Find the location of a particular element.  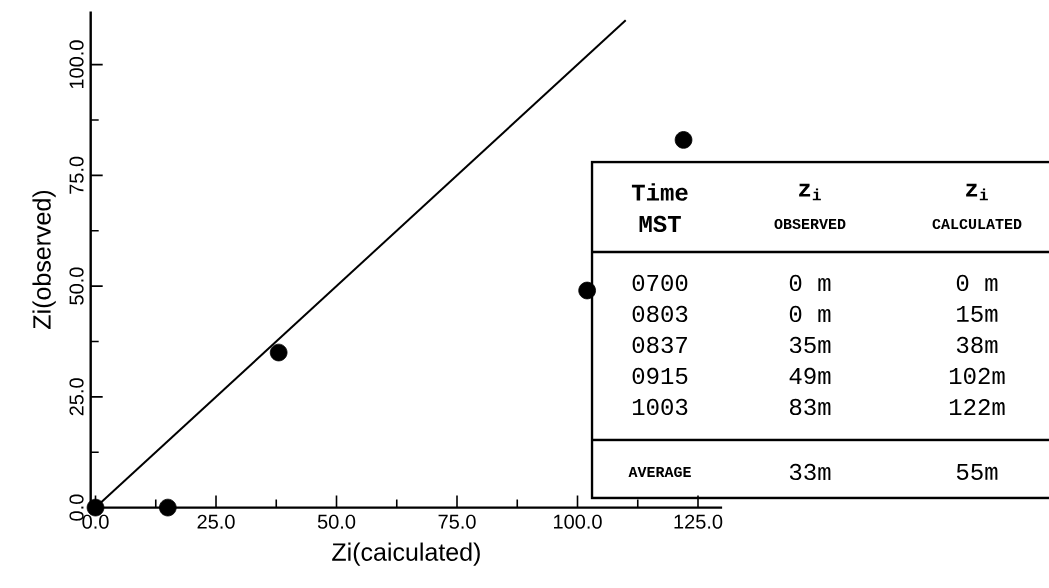

annotation: MST is located at coordinates (660, 224).